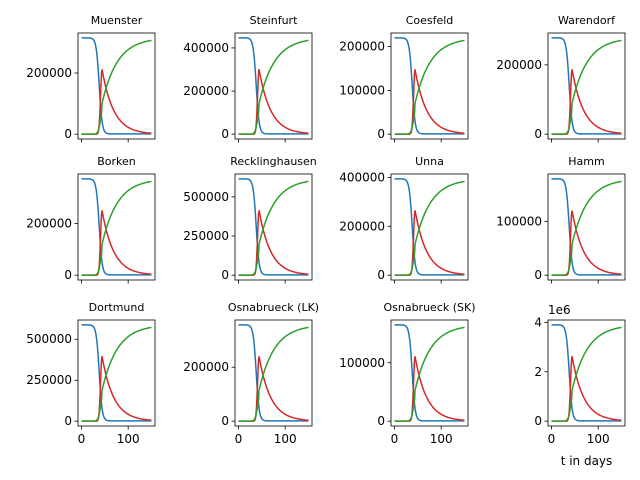  Describe the element at coordinates (430, 20) in the screenshot. I see `subplot-title: Coesfeld` at that location.